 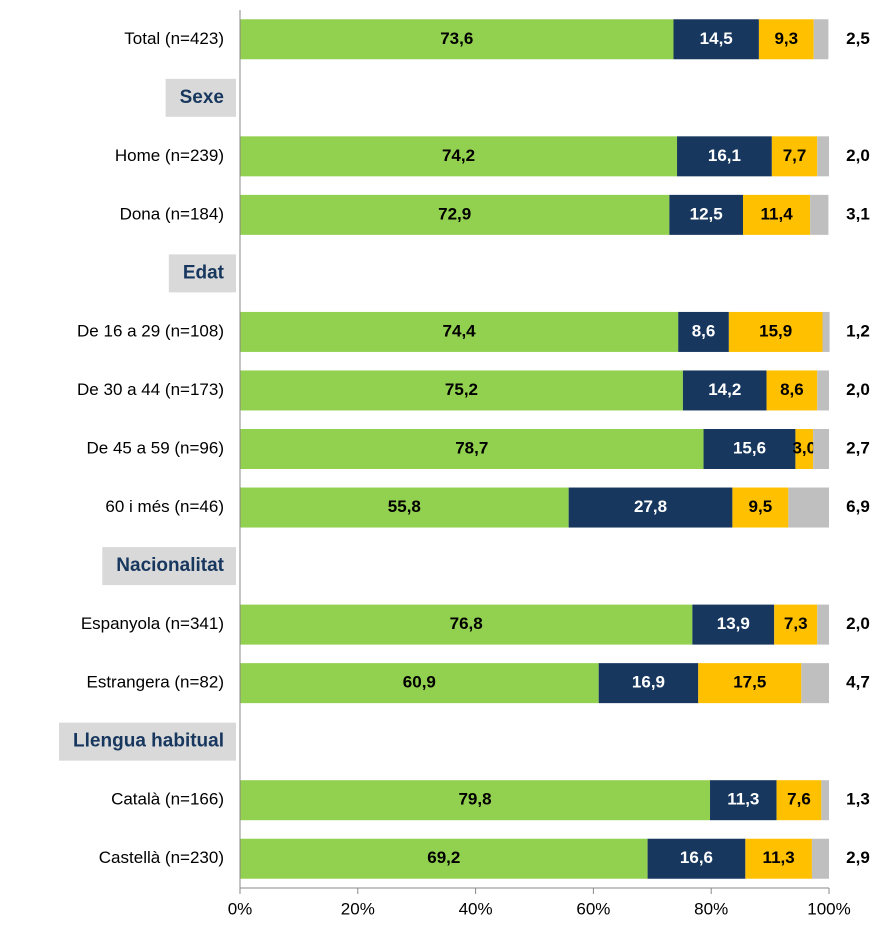 I want to click on x-tick-label: 100%, so click(x=828, y=908).